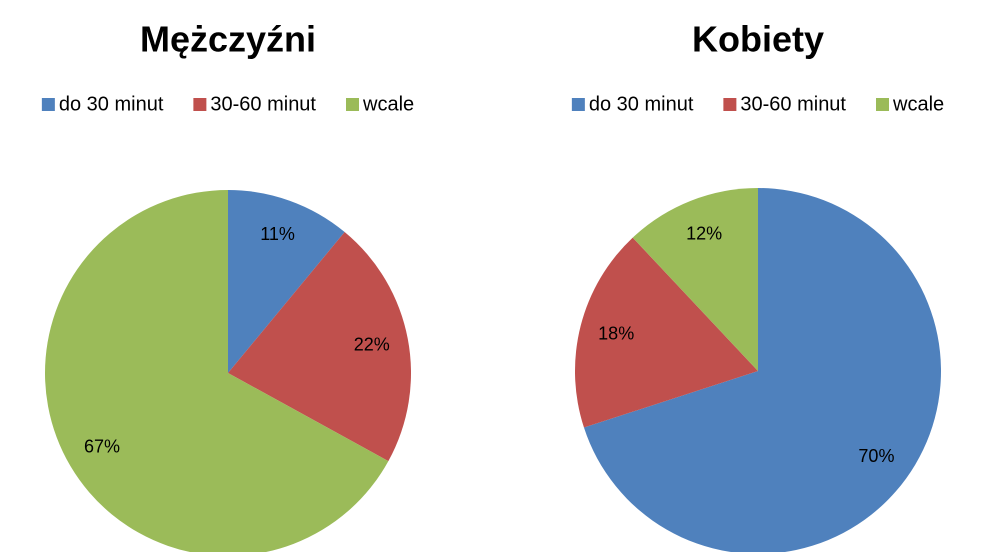 Image resolution: width=981 pixels, height=552 pixels. What do you see at coordinates (102, 446) in the screenshot?
I see `data-label: 67%` at bounding box center [102, 446].